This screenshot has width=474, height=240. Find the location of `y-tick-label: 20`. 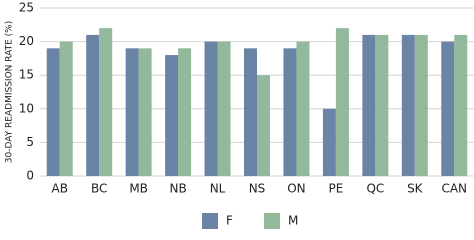

y-tick-label: 20 is located at coordinates (26, 41).